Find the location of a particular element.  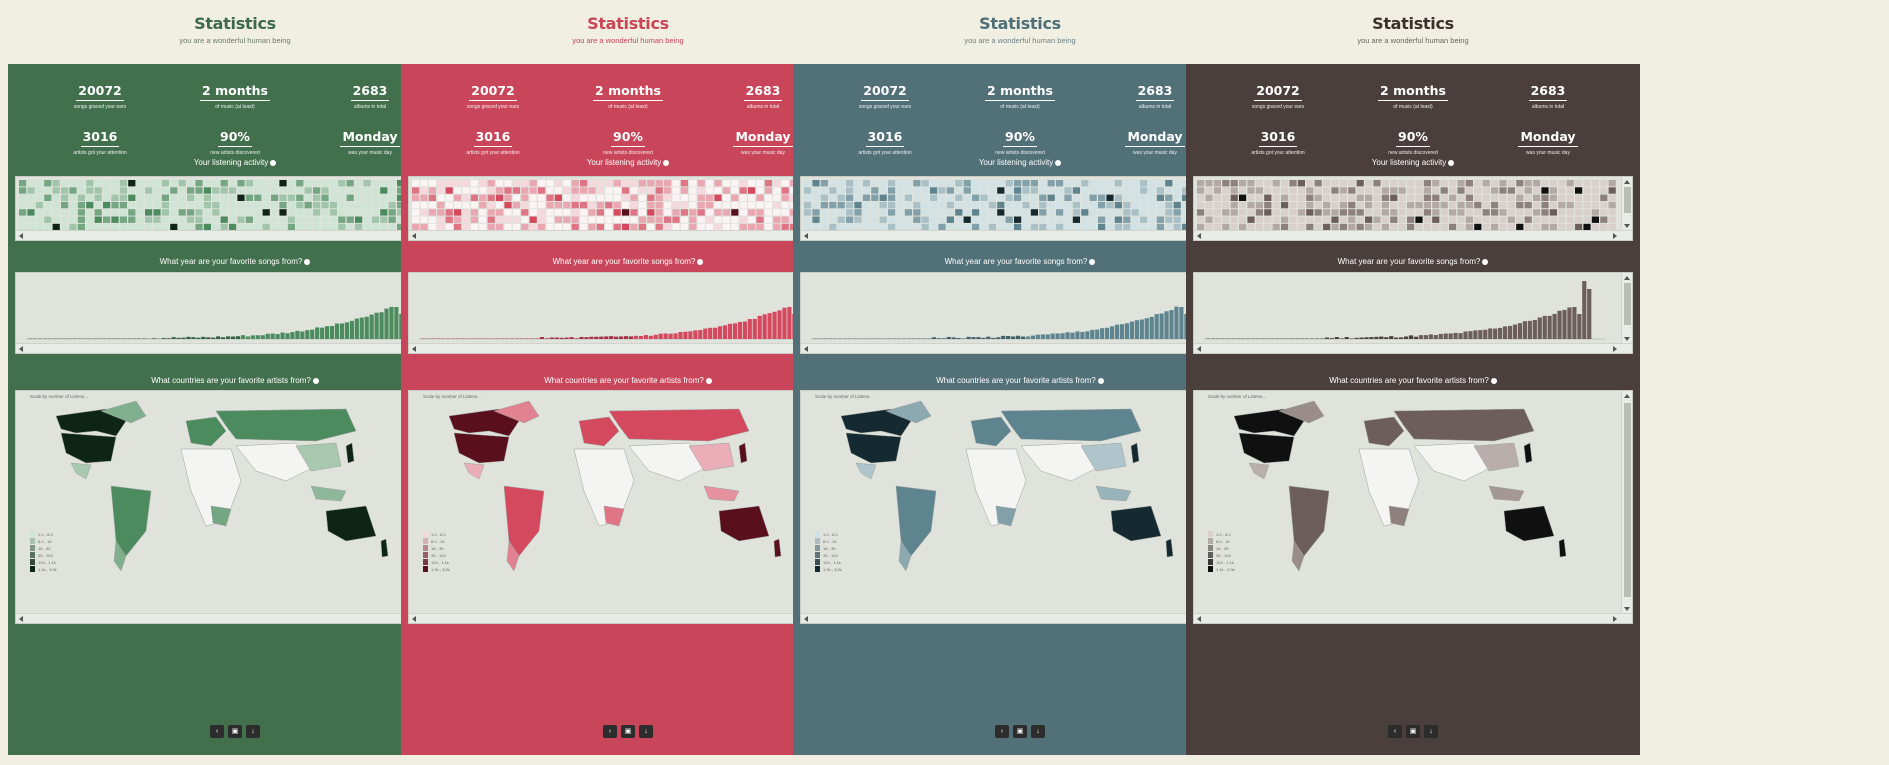

stat-value: 90% is located at coordinates (1413, 138).